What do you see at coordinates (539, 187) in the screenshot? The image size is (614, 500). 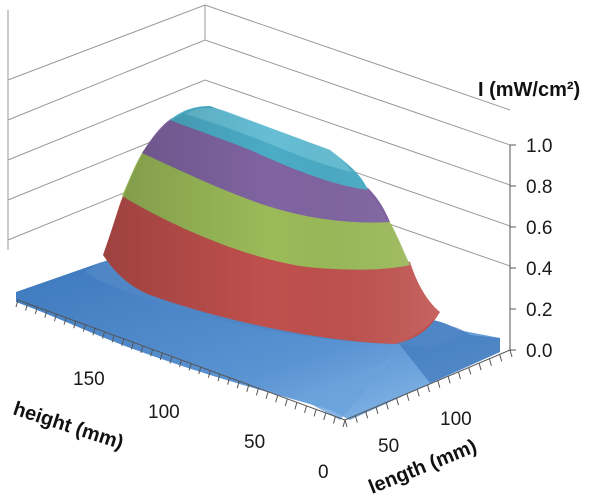 I see `z-tick-label: 0.8` at bounding box center [539, 187].